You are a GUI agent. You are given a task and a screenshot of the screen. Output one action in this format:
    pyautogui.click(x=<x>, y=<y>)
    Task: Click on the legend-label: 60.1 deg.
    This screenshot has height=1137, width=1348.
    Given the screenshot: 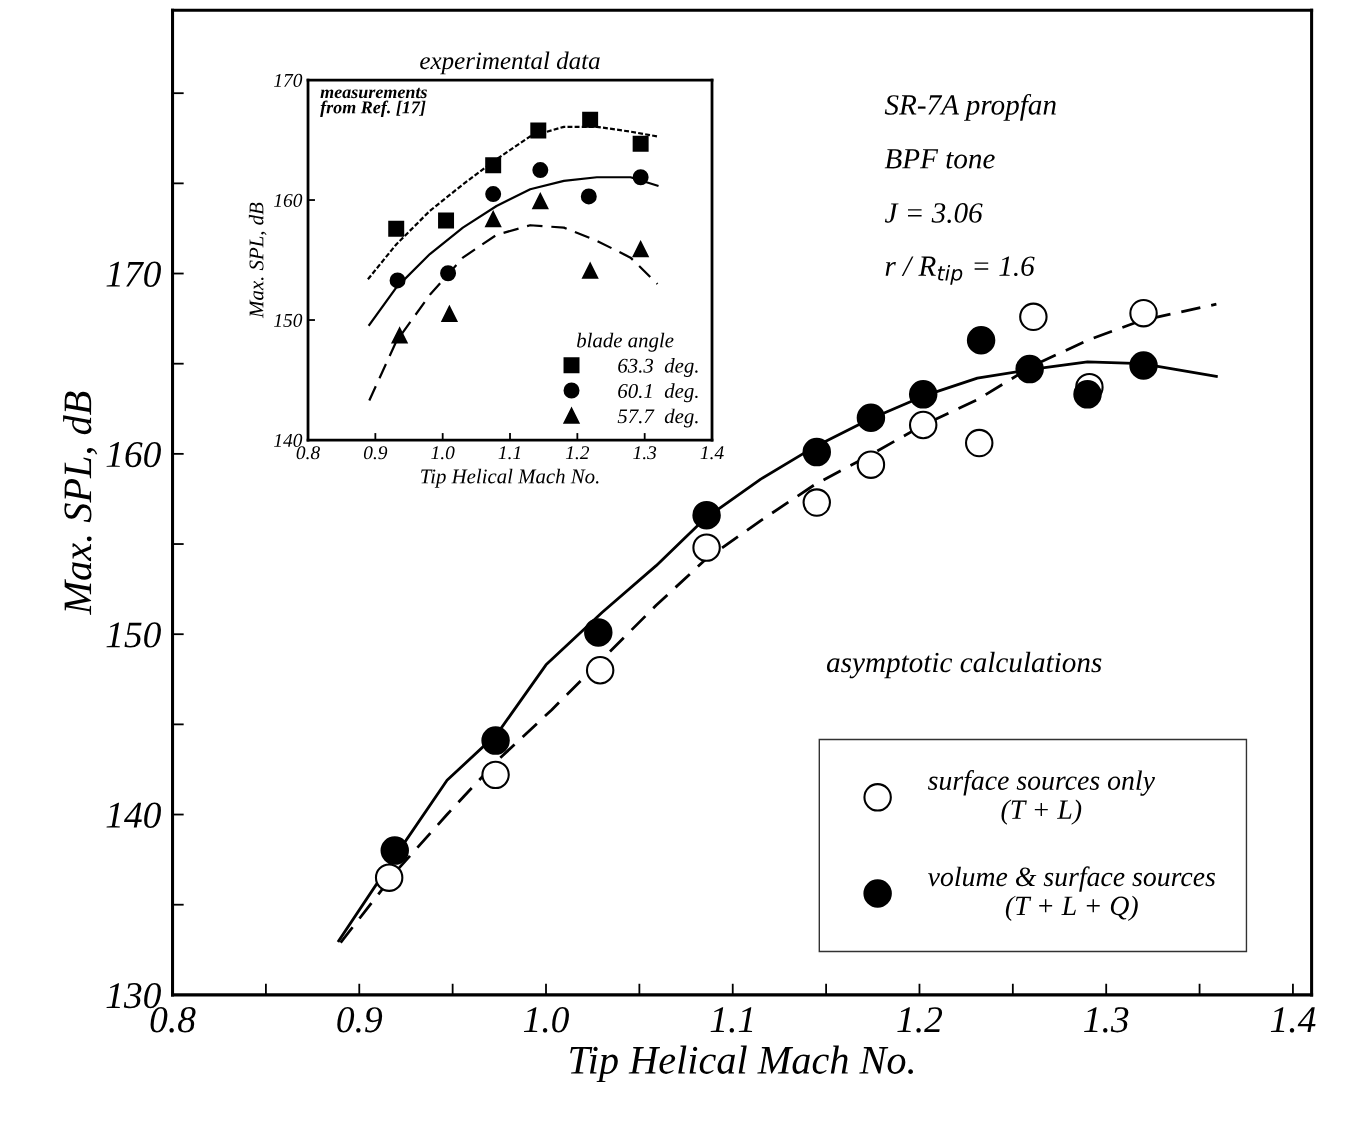 What is the action you would take?
    pyautogui.click(x=658, y=393)
    